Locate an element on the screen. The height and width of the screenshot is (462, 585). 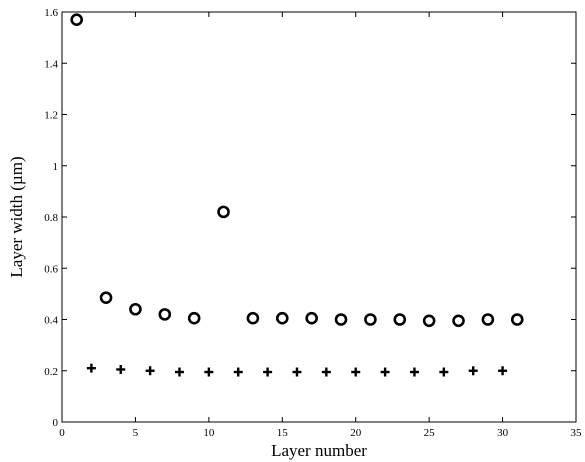
x-tick-label: 30 is located at coordinates (503, 433).